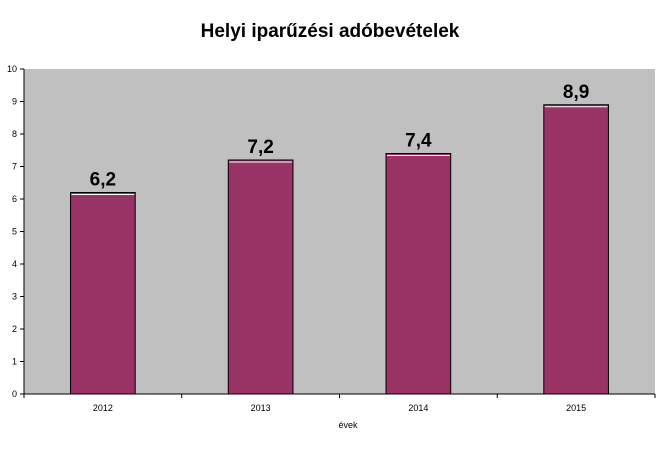  What do you see at coordinates (14, 394) in the screenshot?
I see `y-tick-label: 0` at bounding box center [14, 394].